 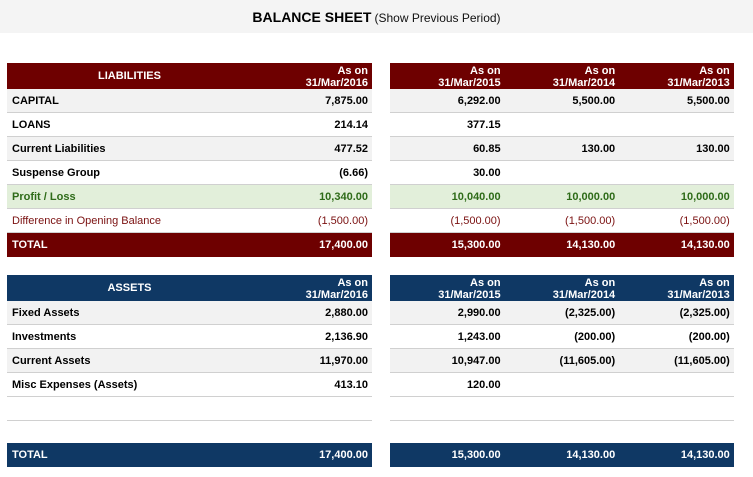 I want to click on show-previous-period-link: (Show Previous Period), so click(x=437, y=18).